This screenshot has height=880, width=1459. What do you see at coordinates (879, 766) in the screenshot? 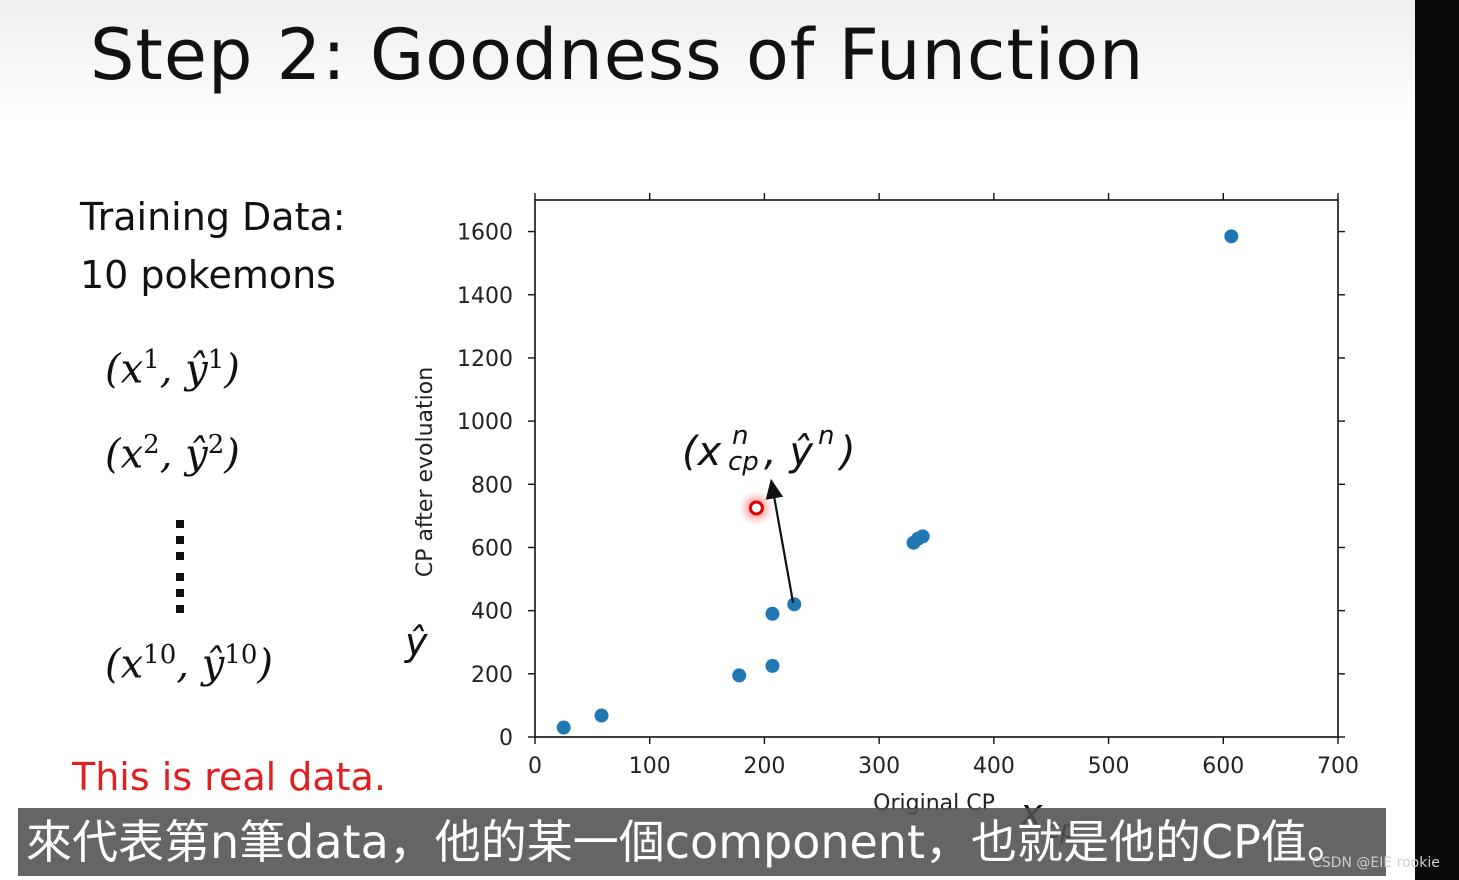
I see `x-tick-label: 300` at bounding box center [879, 766].